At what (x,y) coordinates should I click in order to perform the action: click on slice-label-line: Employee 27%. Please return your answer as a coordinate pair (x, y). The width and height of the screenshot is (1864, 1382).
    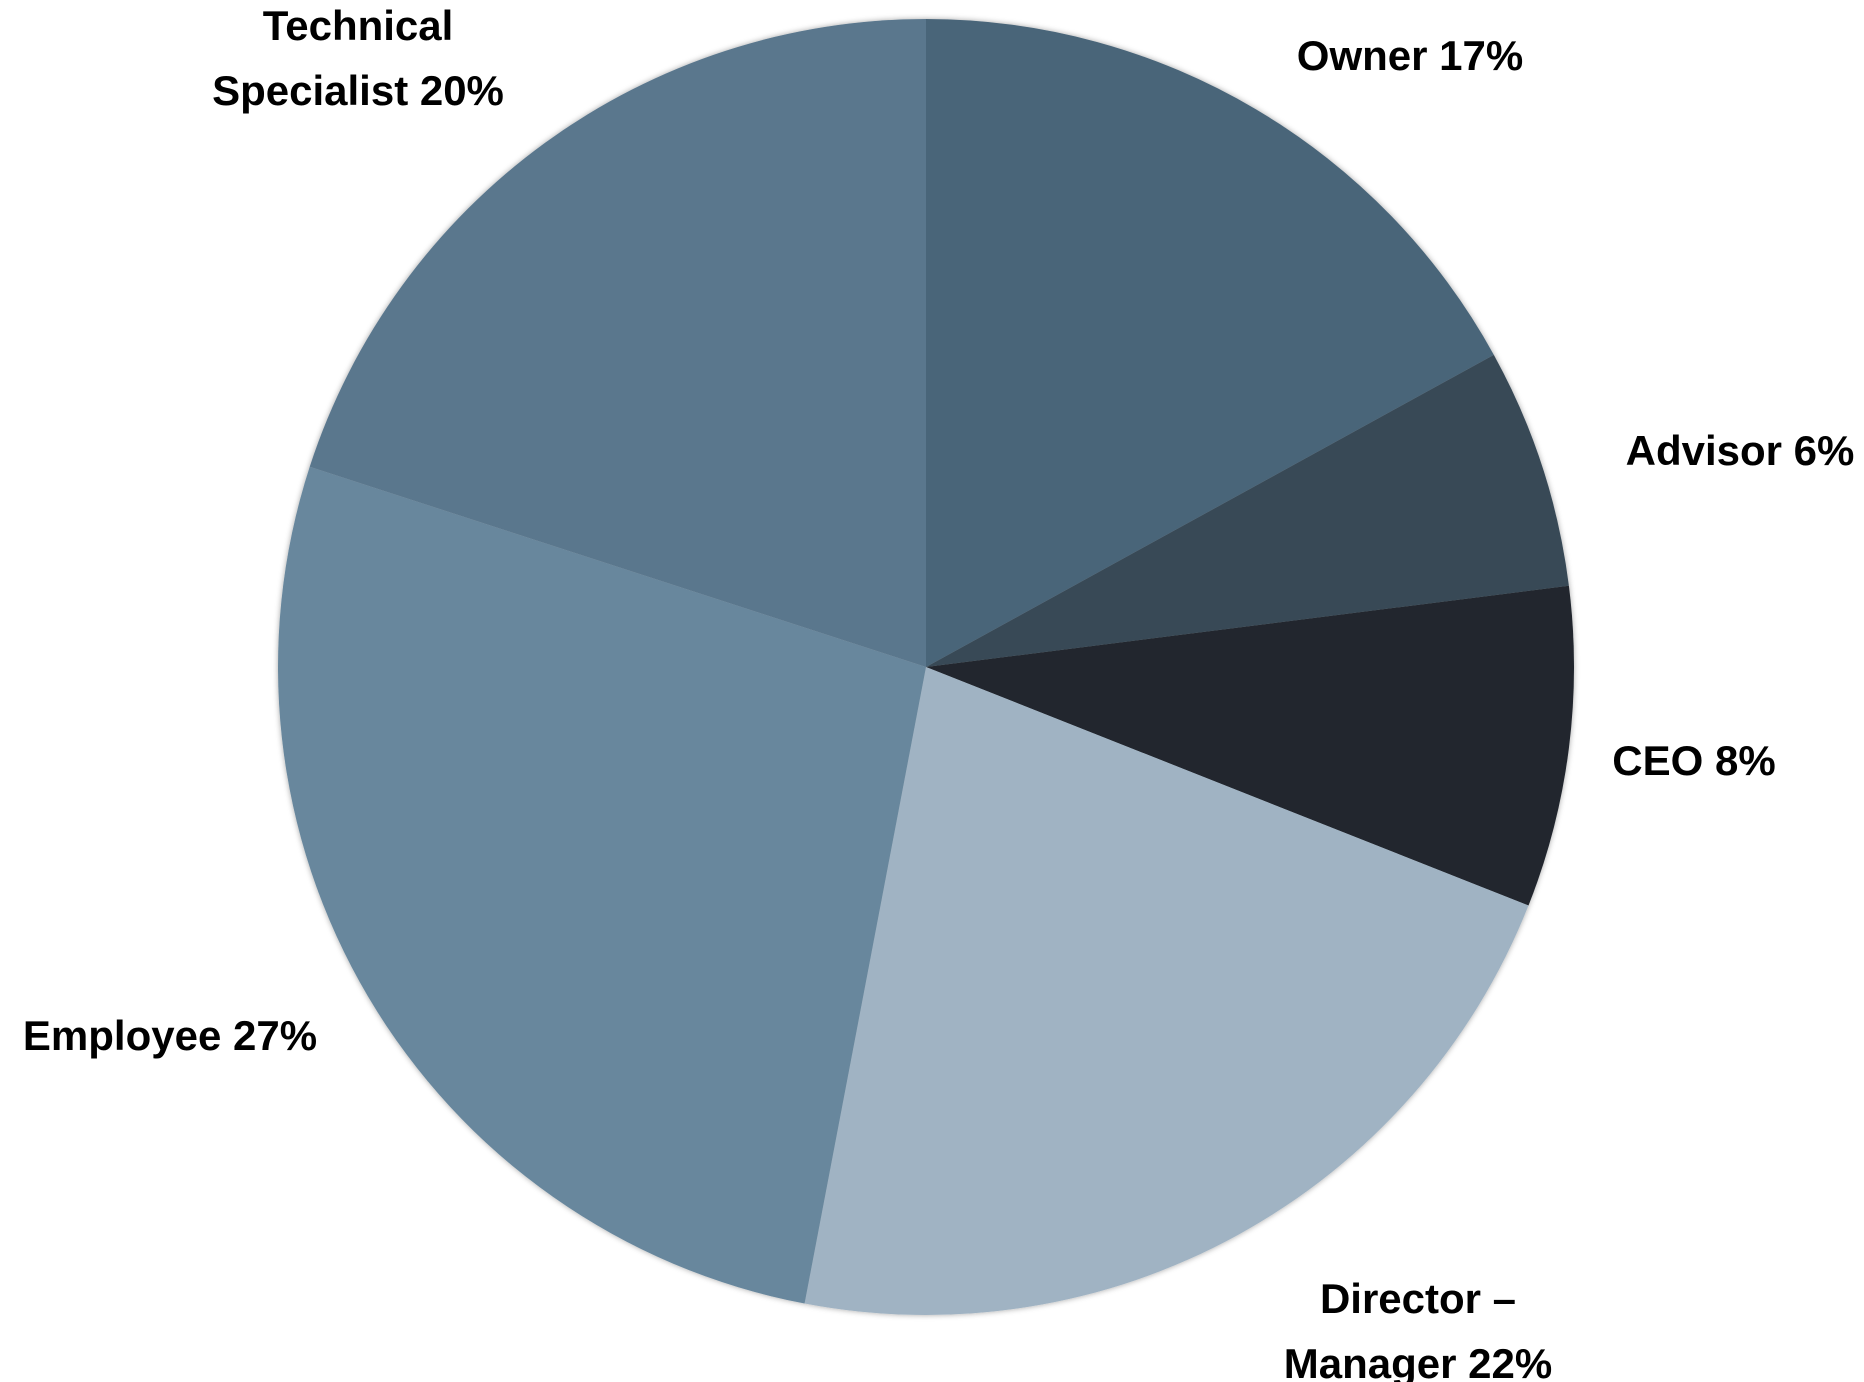
    Looking at the image, I should click on (170, 1035).